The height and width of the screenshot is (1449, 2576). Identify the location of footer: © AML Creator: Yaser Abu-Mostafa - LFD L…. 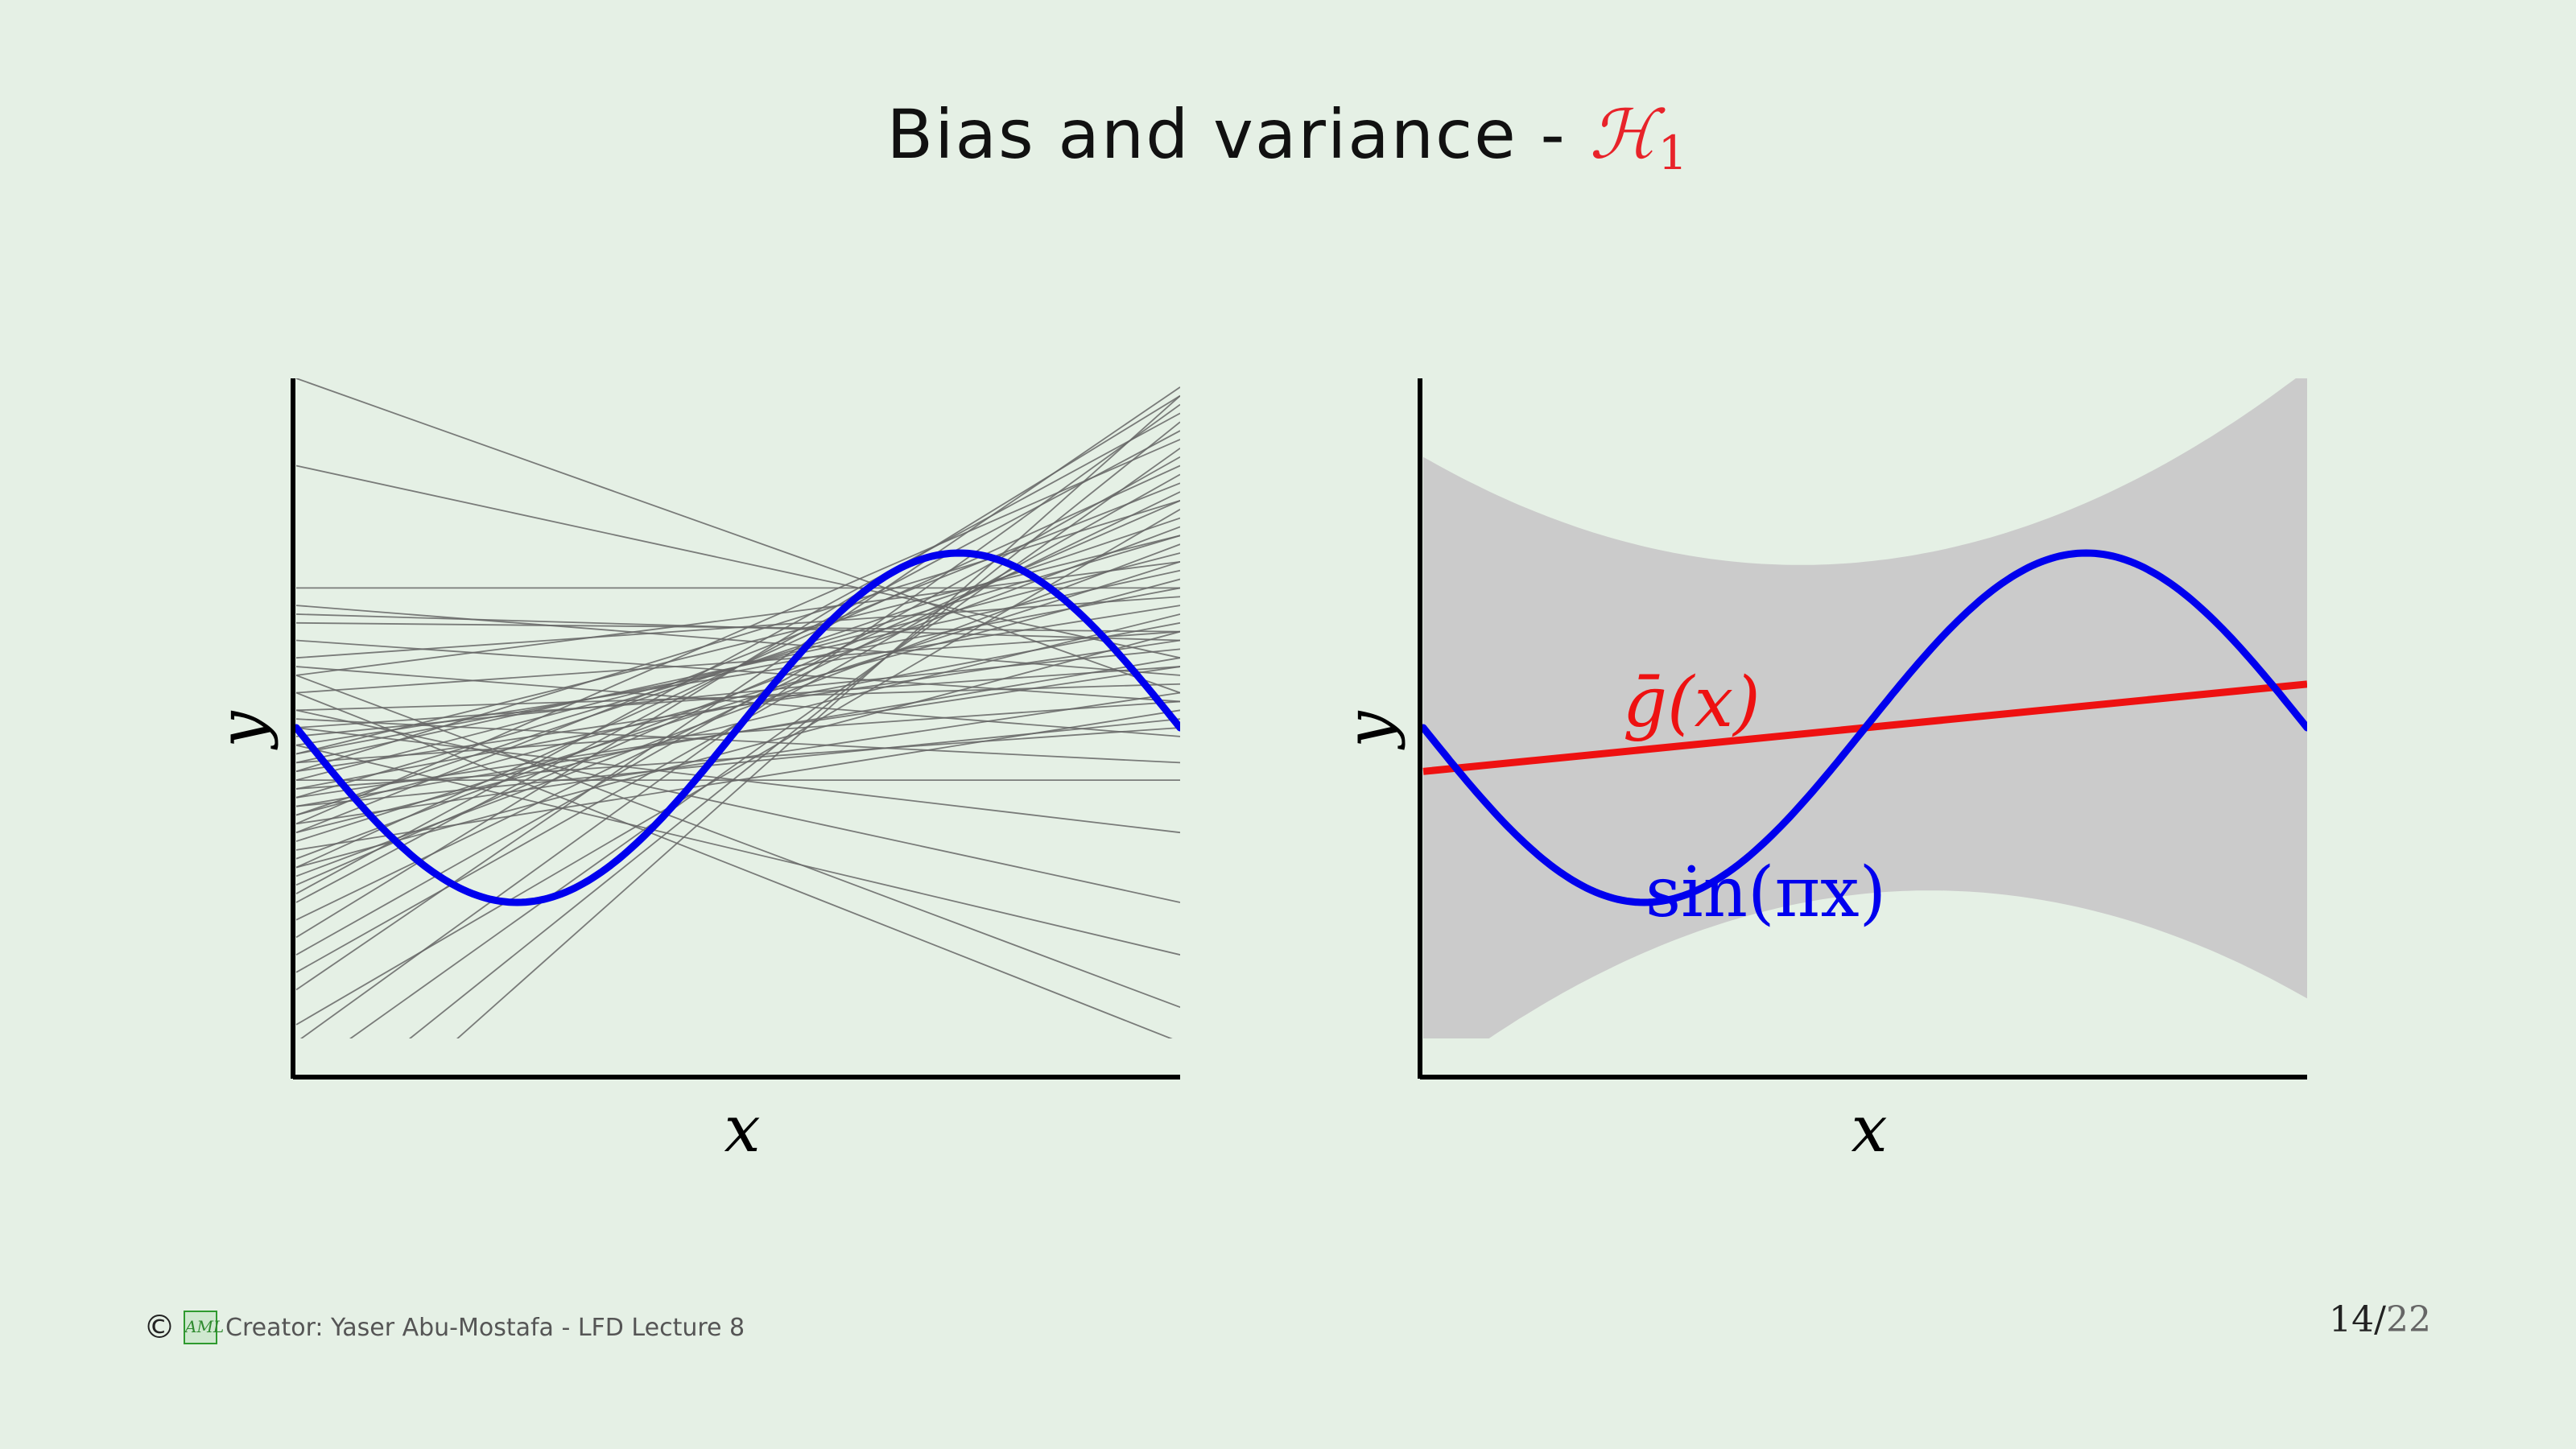
(444, 1327).